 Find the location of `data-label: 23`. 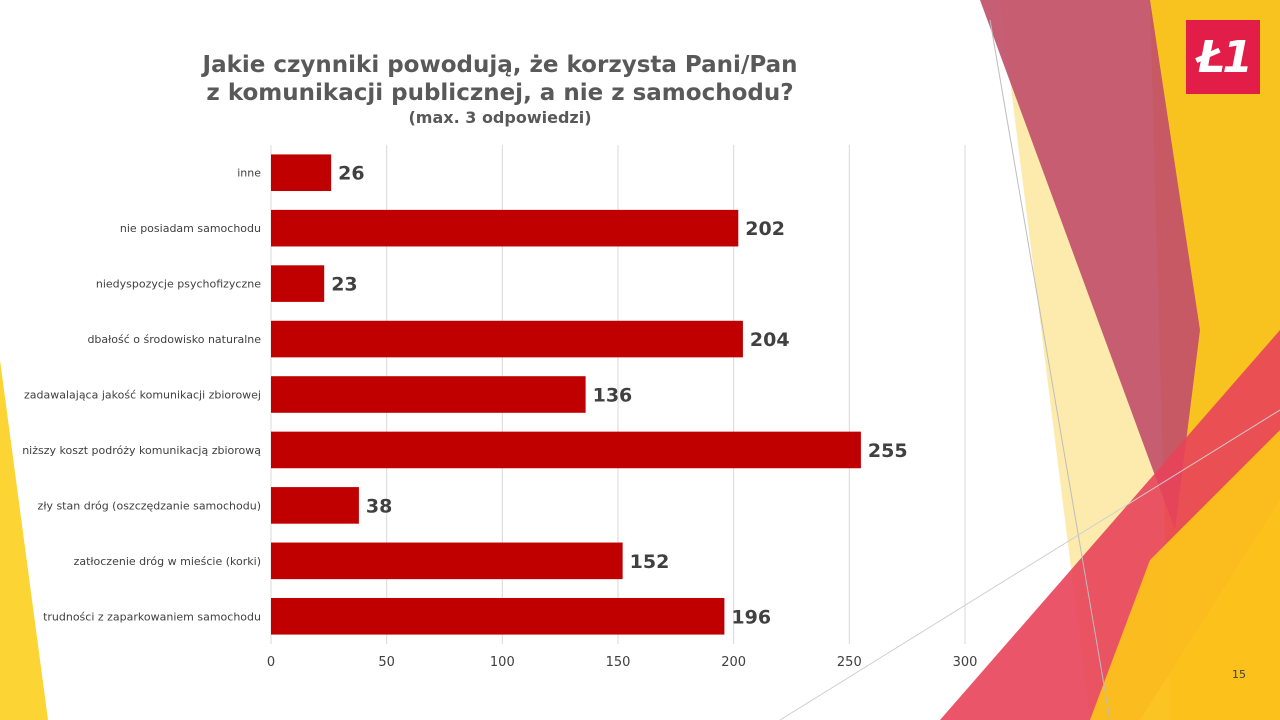

data-label: 23 is located at coordinates (344, 285).